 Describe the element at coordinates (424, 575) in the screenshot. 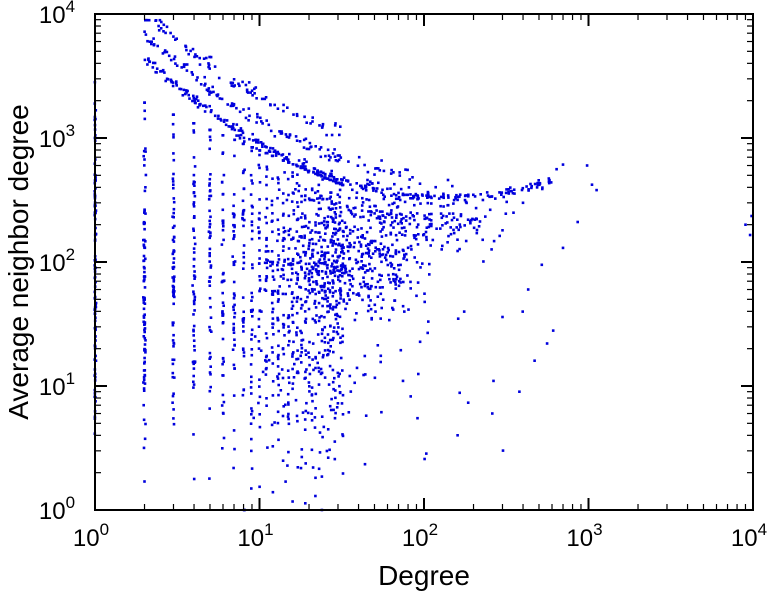

I see `x-axis-label: Degree` at that location.